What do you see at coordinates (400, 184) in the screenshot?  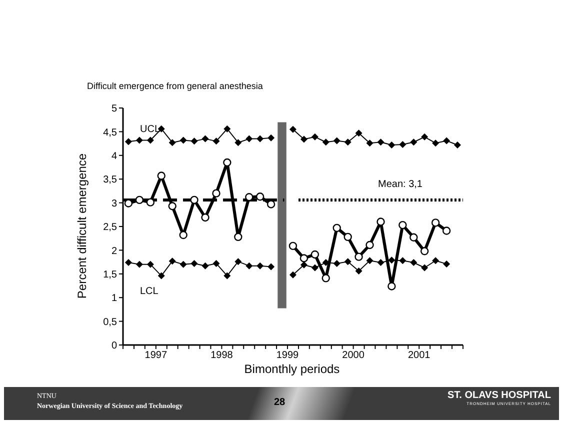 I see `annotation: Mean: 3,1` at bounding box center [400, 184].